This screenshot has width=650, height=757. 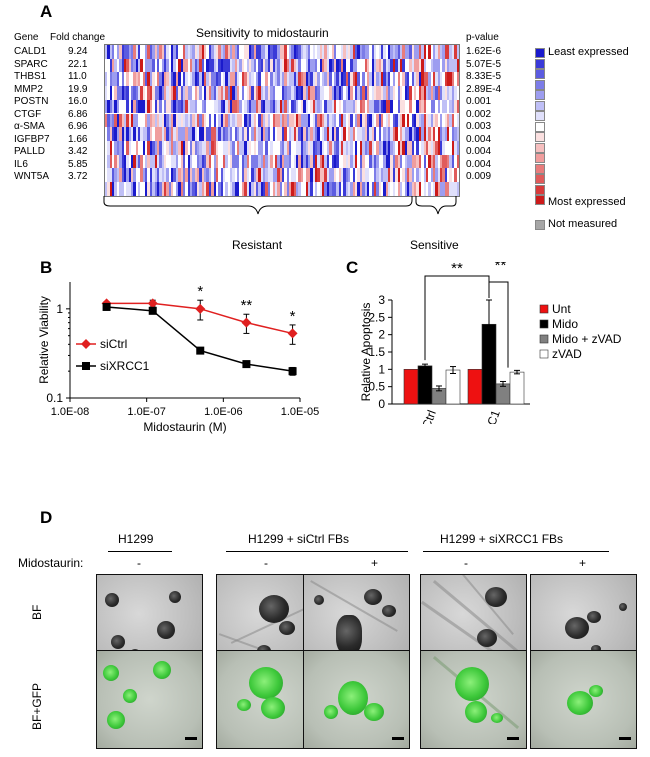 I want to click on legend-label-zVAD: zVAD, so click(x=567, y=354).